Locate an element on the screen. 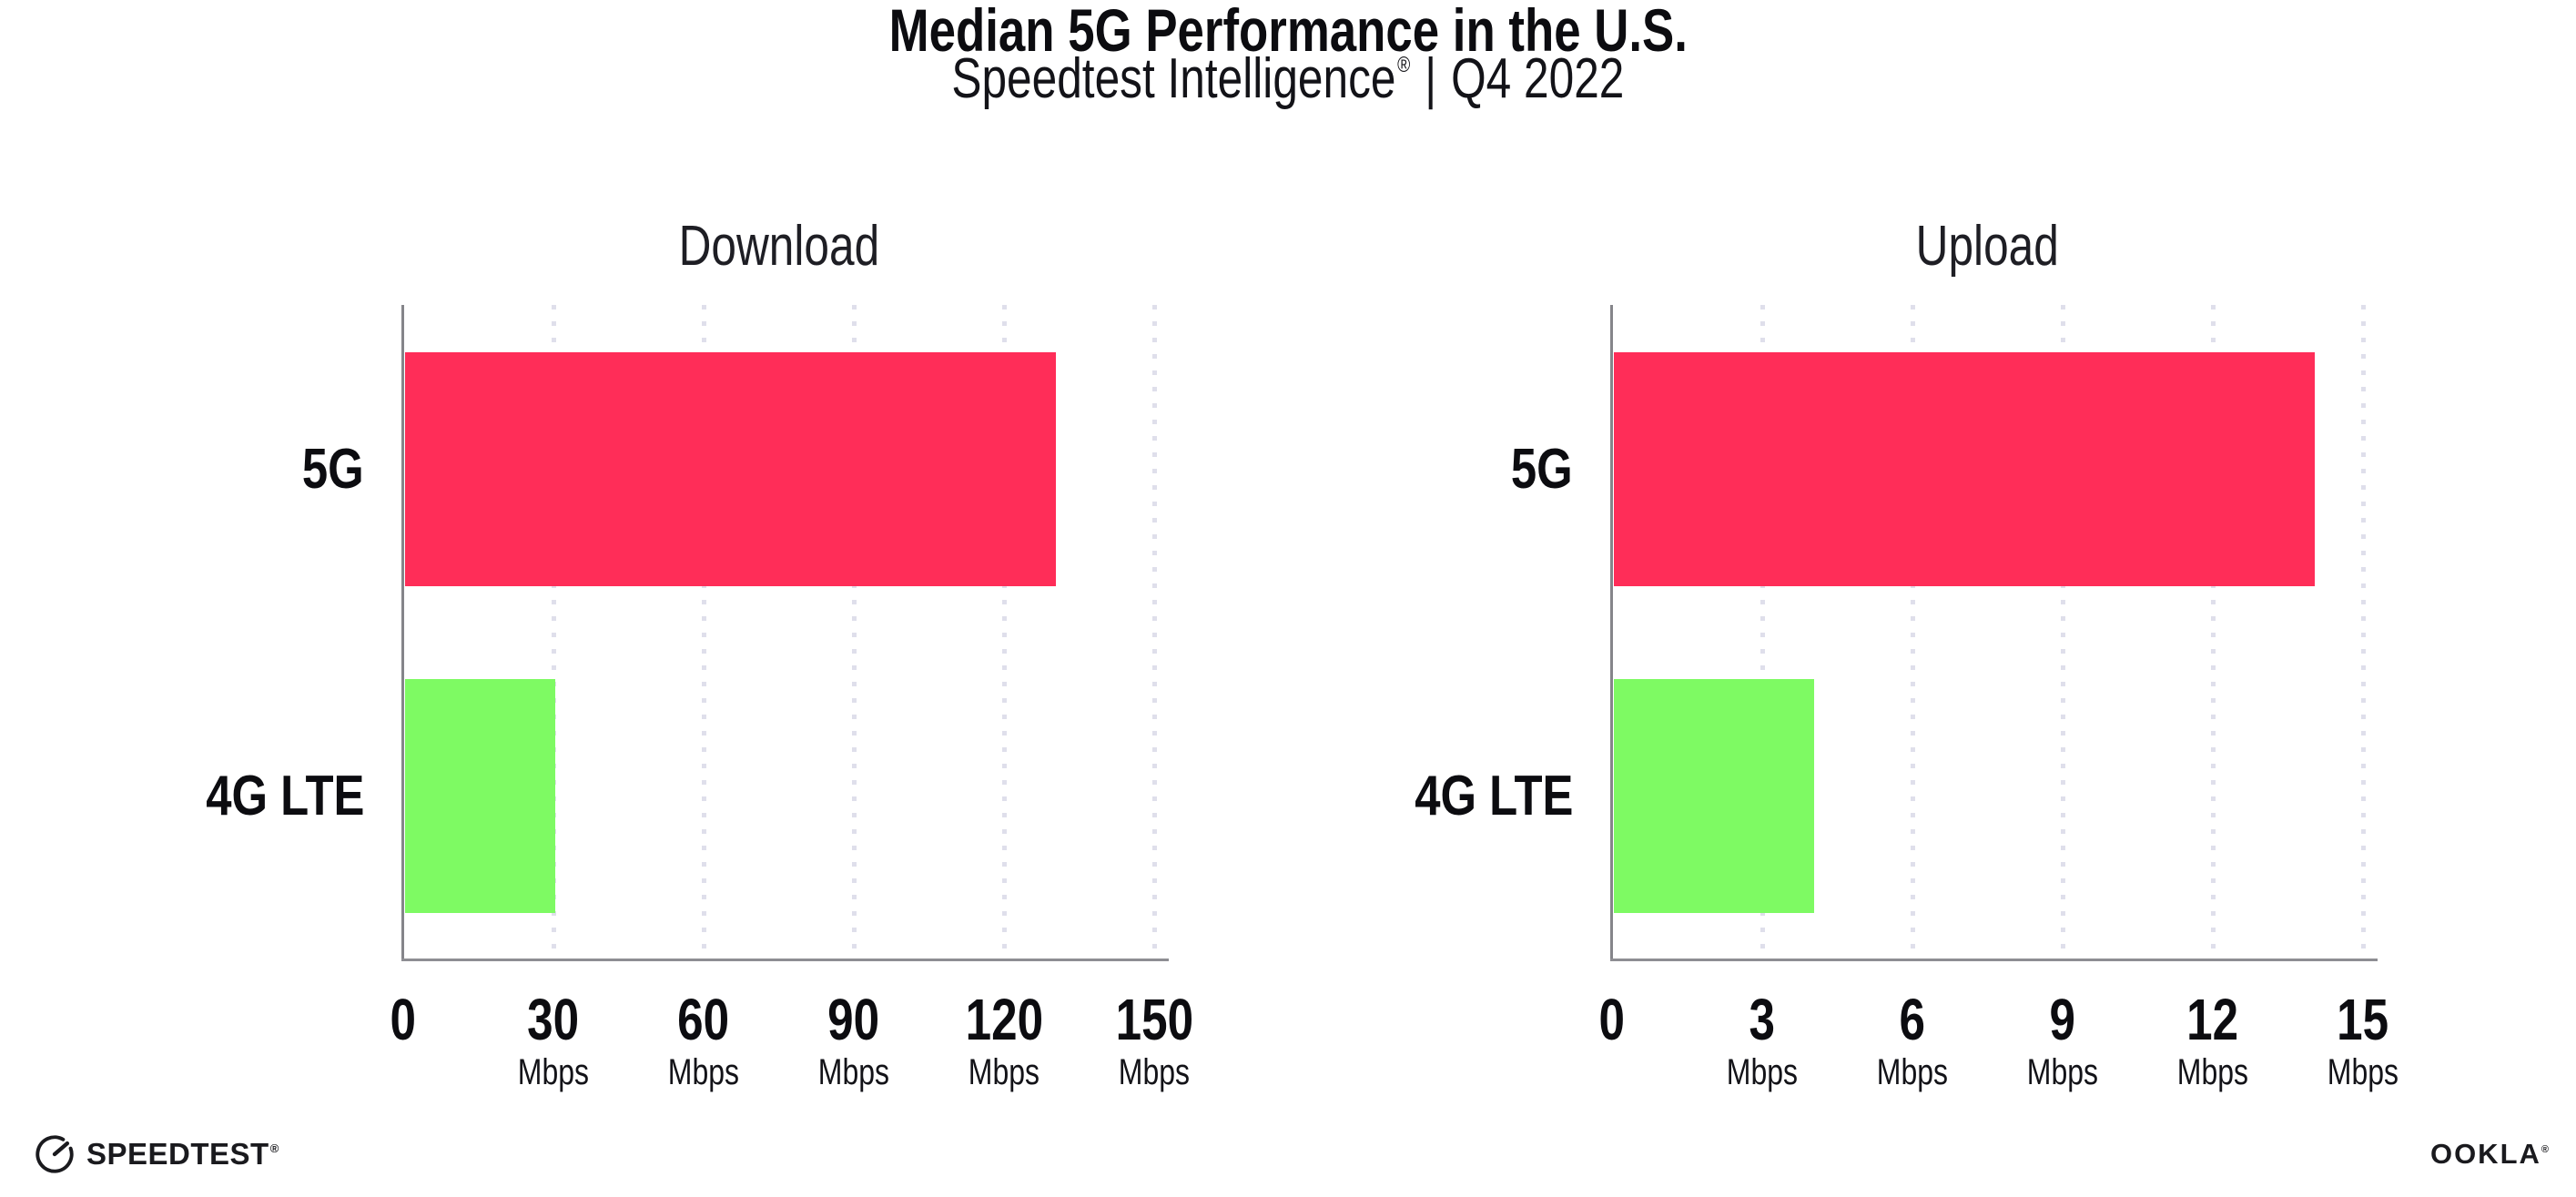 This screenshot has width=2576, height=1197. x-tick-6: 6 Mbps is located at coordinates (1912, 1041).